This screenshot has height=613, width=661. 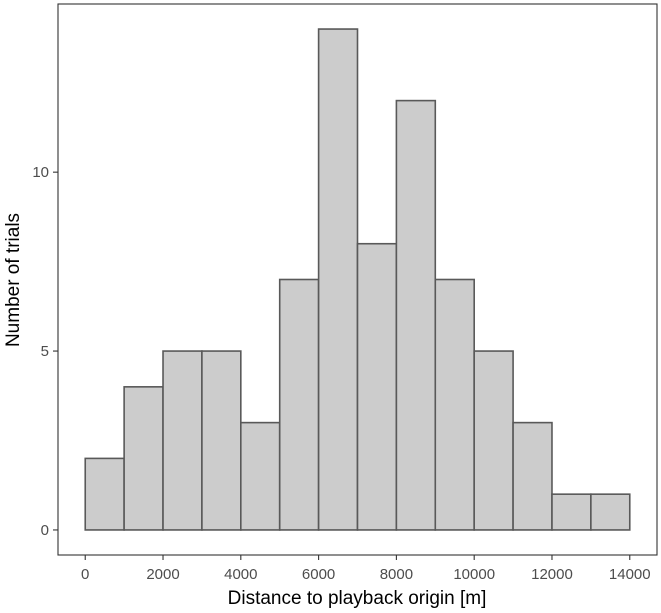 What do you see at coordinates (474, 574) in the screenshot?
I see `x-tick-label-5: 10000` at bounding box center [474, 574].